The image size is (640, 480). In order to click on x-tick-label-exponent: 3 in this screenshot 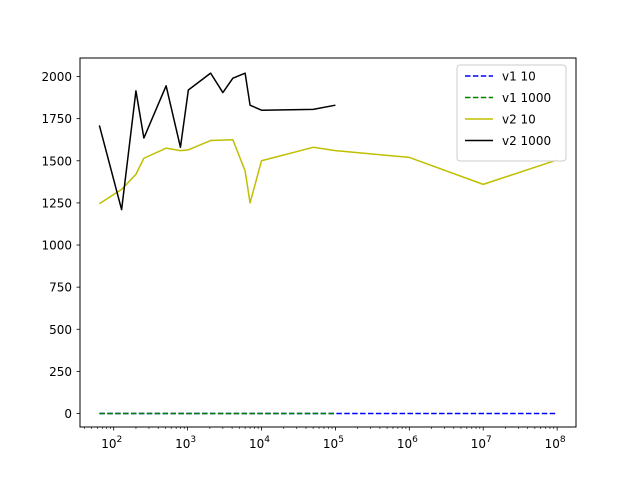, I will do `click(193, 440)`.